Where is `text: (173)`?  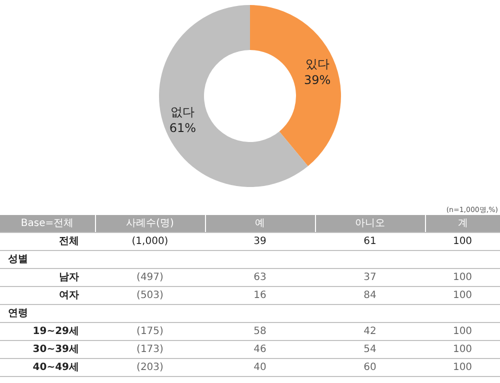
text: (173) is located at coordinates (150, 349).